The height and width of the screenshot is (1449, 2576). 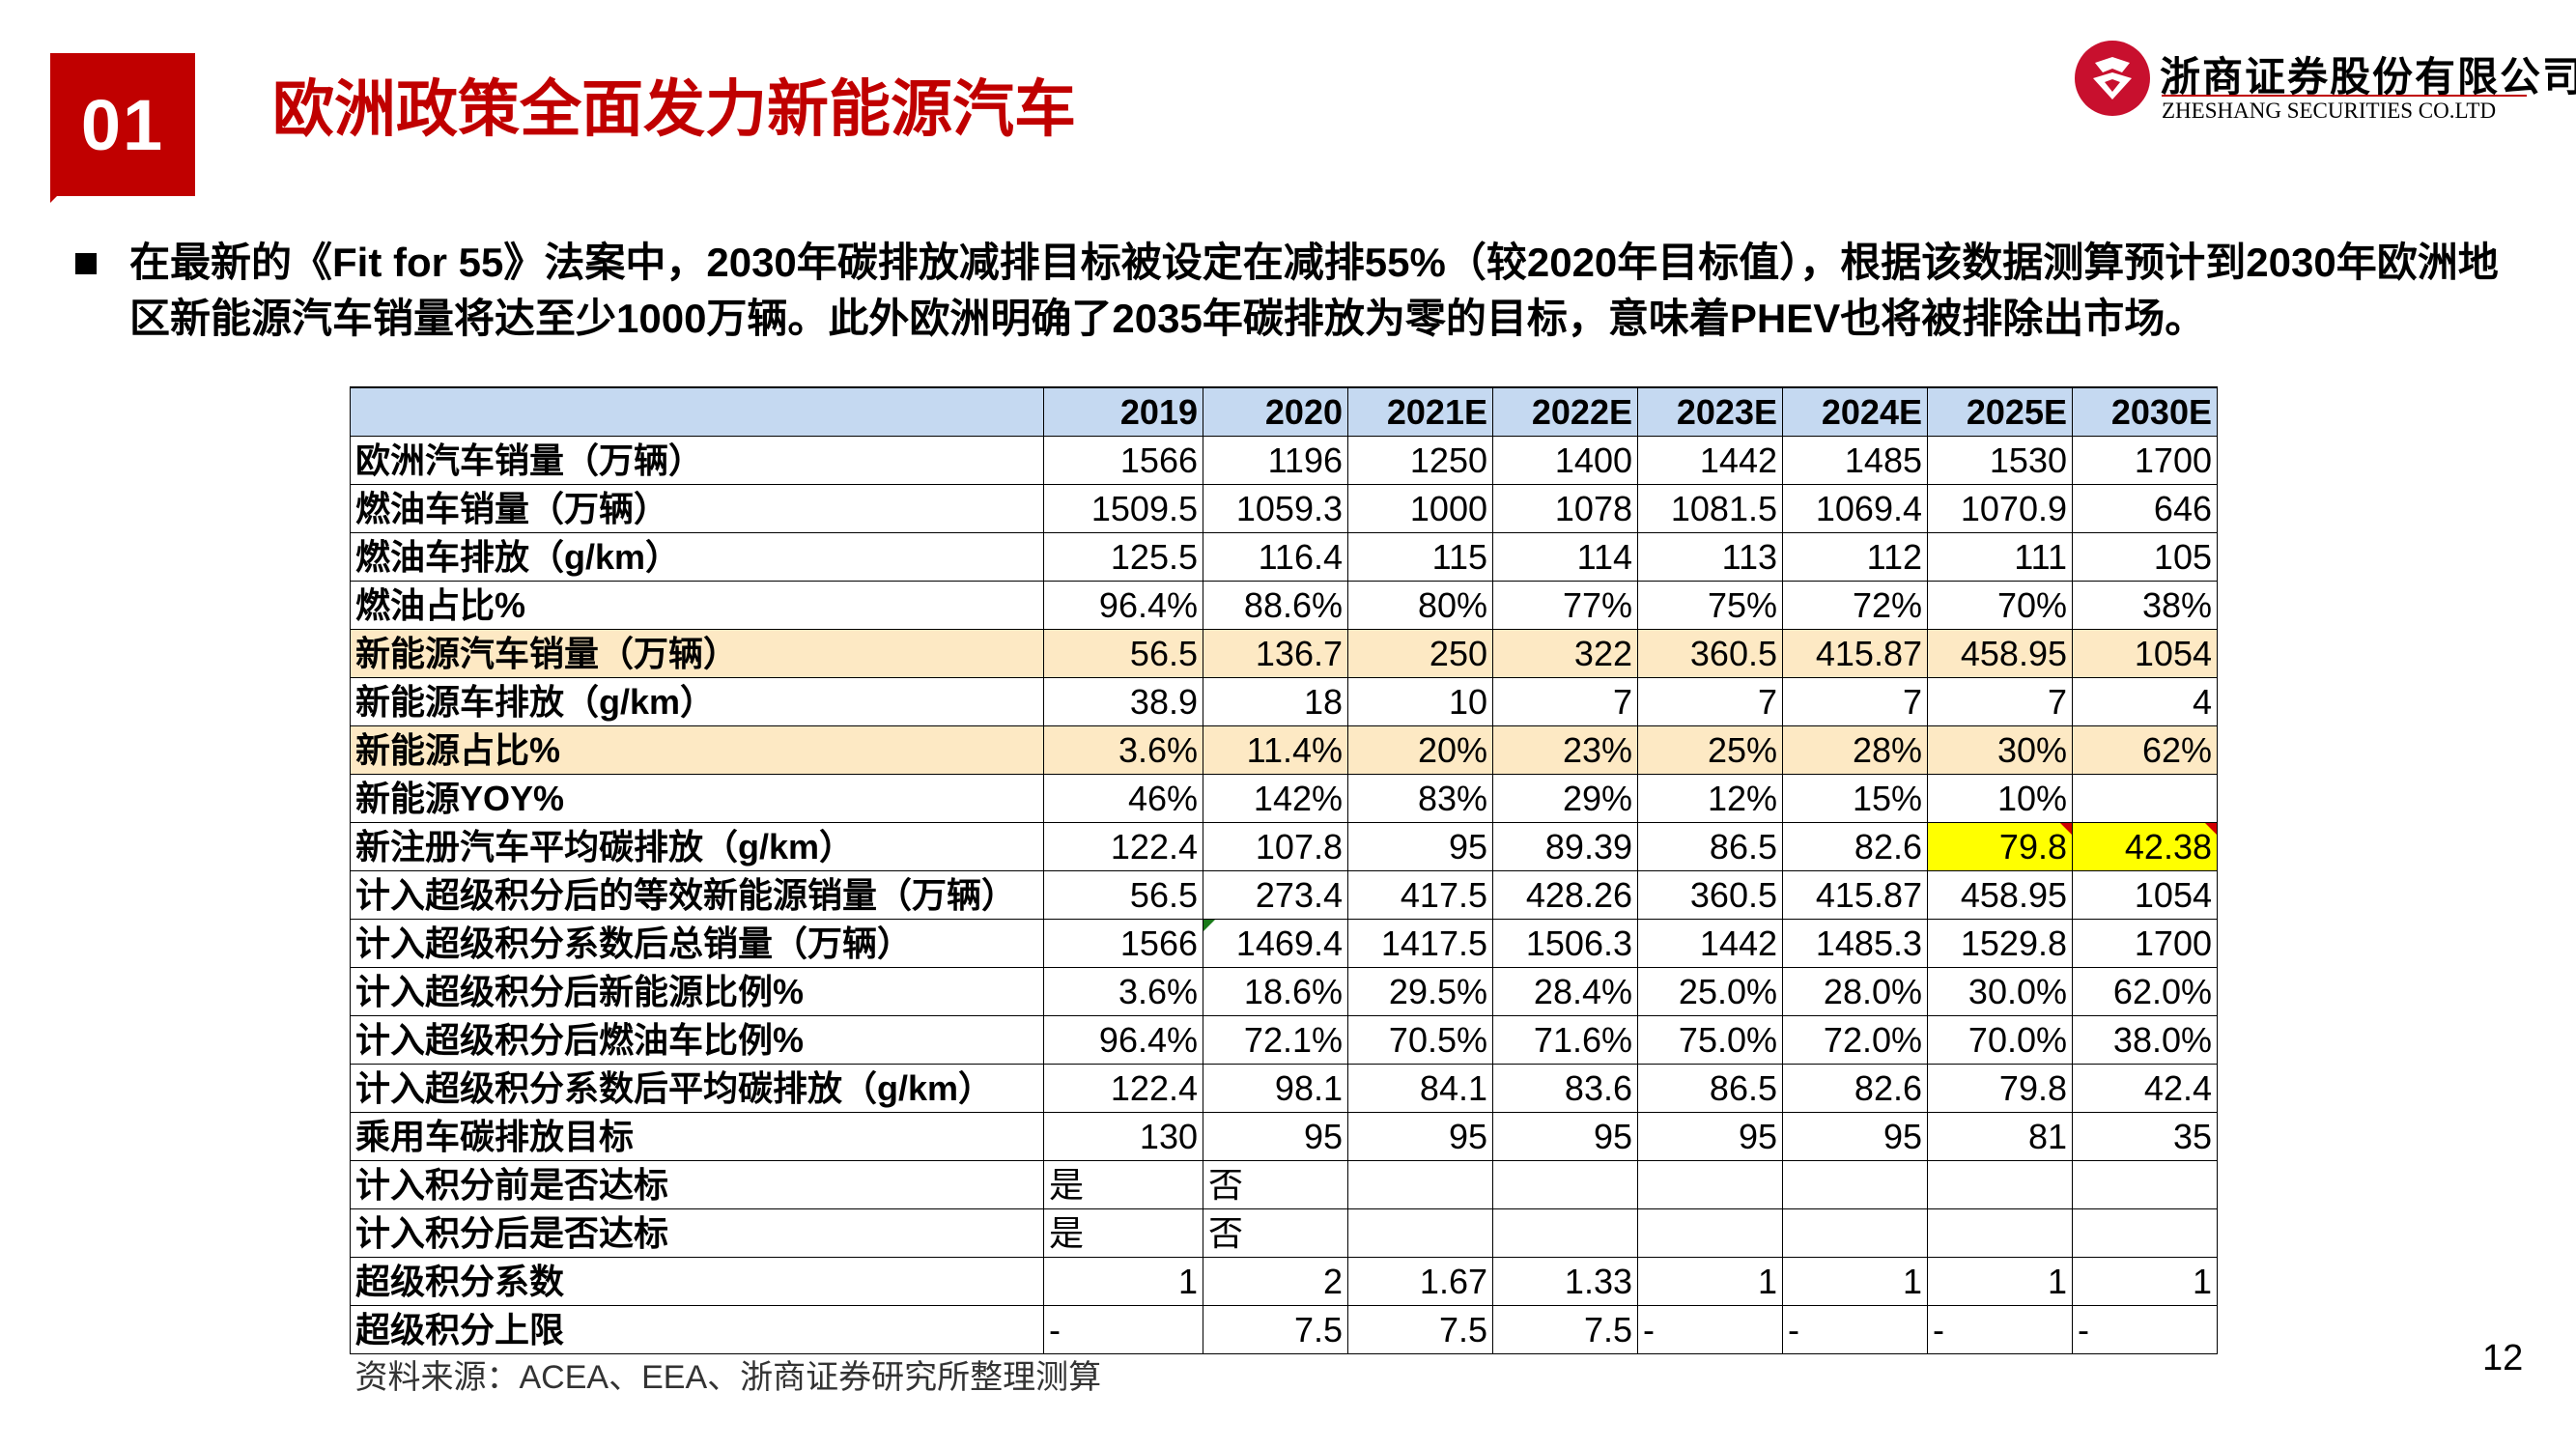 What do you see at coordinates (1420, 653) in the screenshot?
I see `table-cell: 250` at bounding box center [1420, 653].